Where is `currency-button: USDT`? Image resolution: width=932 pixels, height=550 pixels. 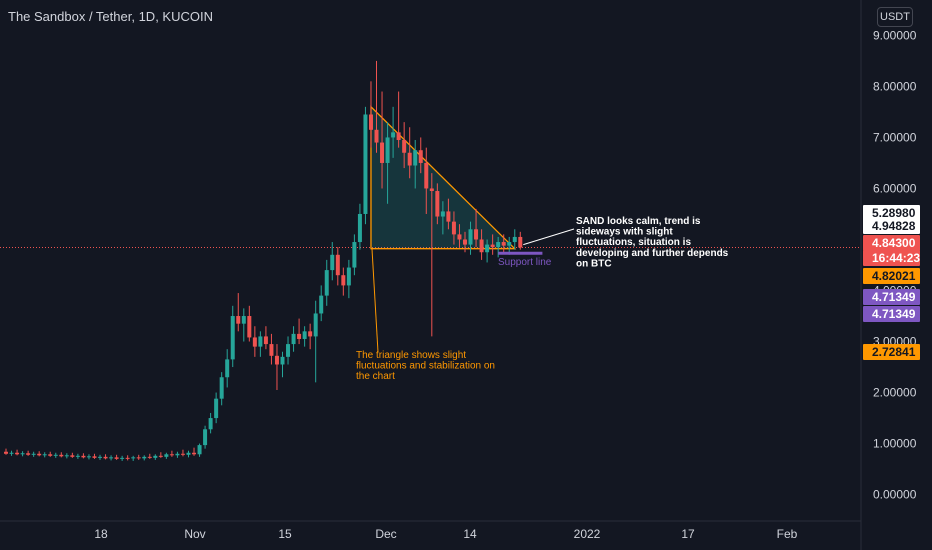 currency-button: USDT is located at coordinates (895, 17).